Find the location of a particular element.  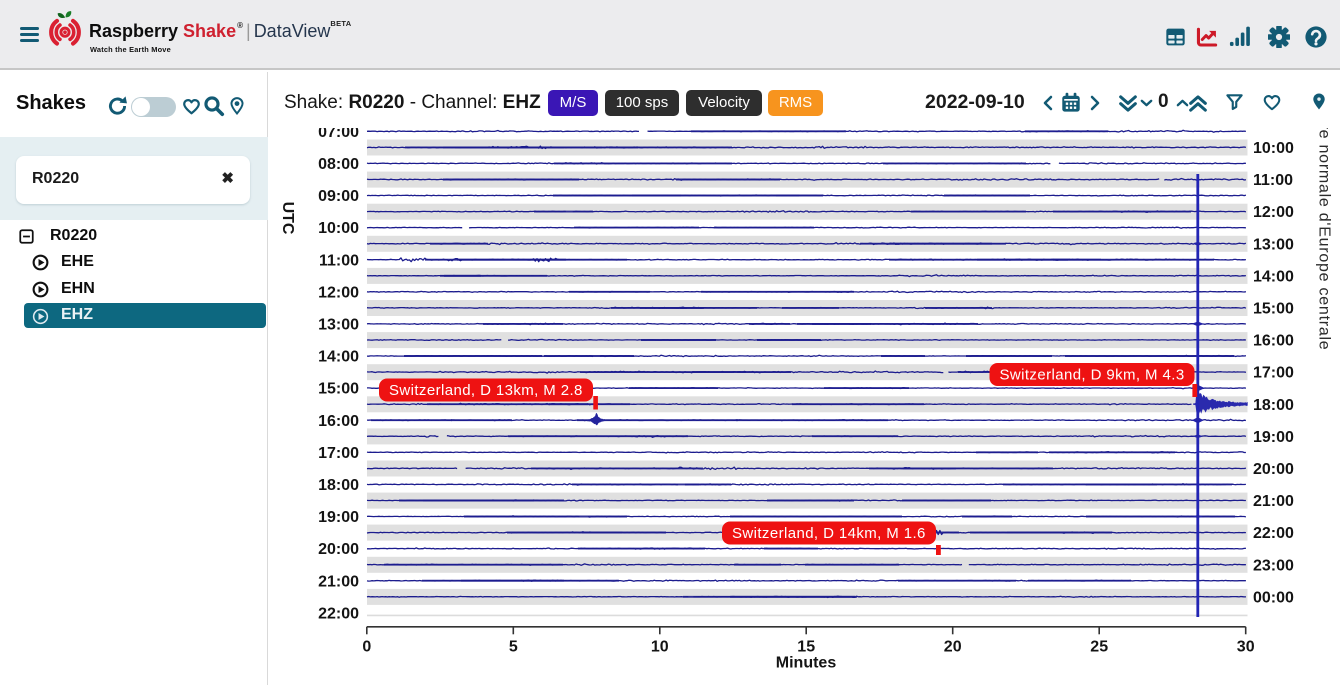

svg-text: 25 is located at coordinates (1099, 647).